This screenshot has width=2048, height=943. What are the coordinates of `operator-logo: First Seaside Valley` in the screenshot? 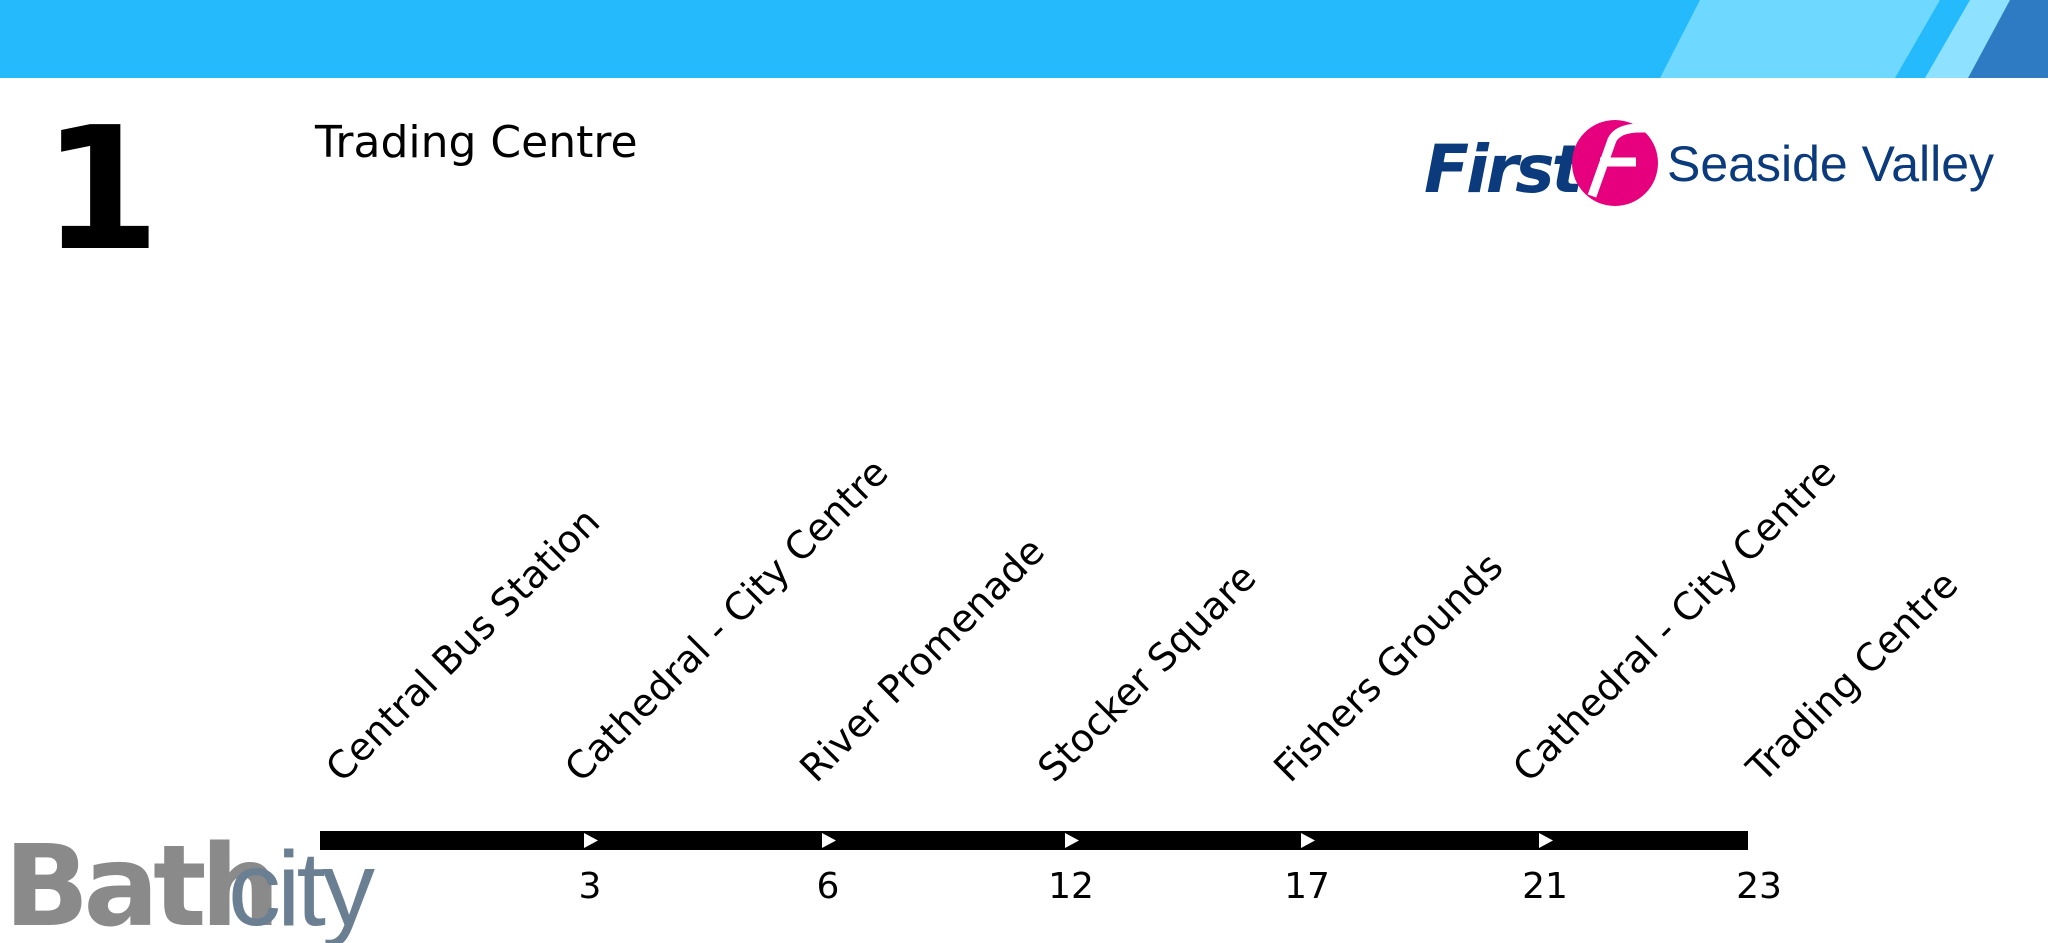 It's located at (1709, 164).